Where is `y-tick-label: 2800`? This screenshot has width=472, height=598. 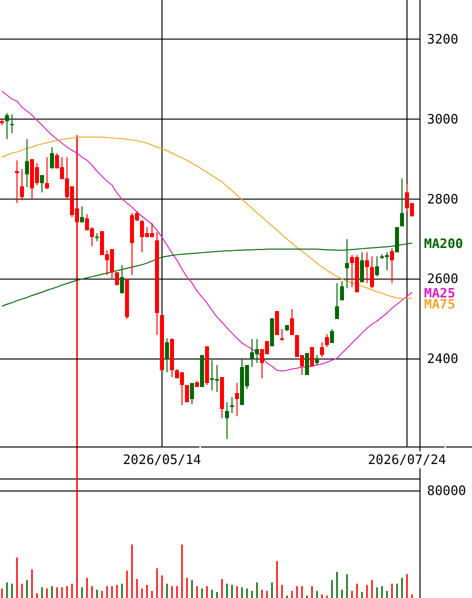 y-tick-label: 2800 is located at coordinates (442, 200).